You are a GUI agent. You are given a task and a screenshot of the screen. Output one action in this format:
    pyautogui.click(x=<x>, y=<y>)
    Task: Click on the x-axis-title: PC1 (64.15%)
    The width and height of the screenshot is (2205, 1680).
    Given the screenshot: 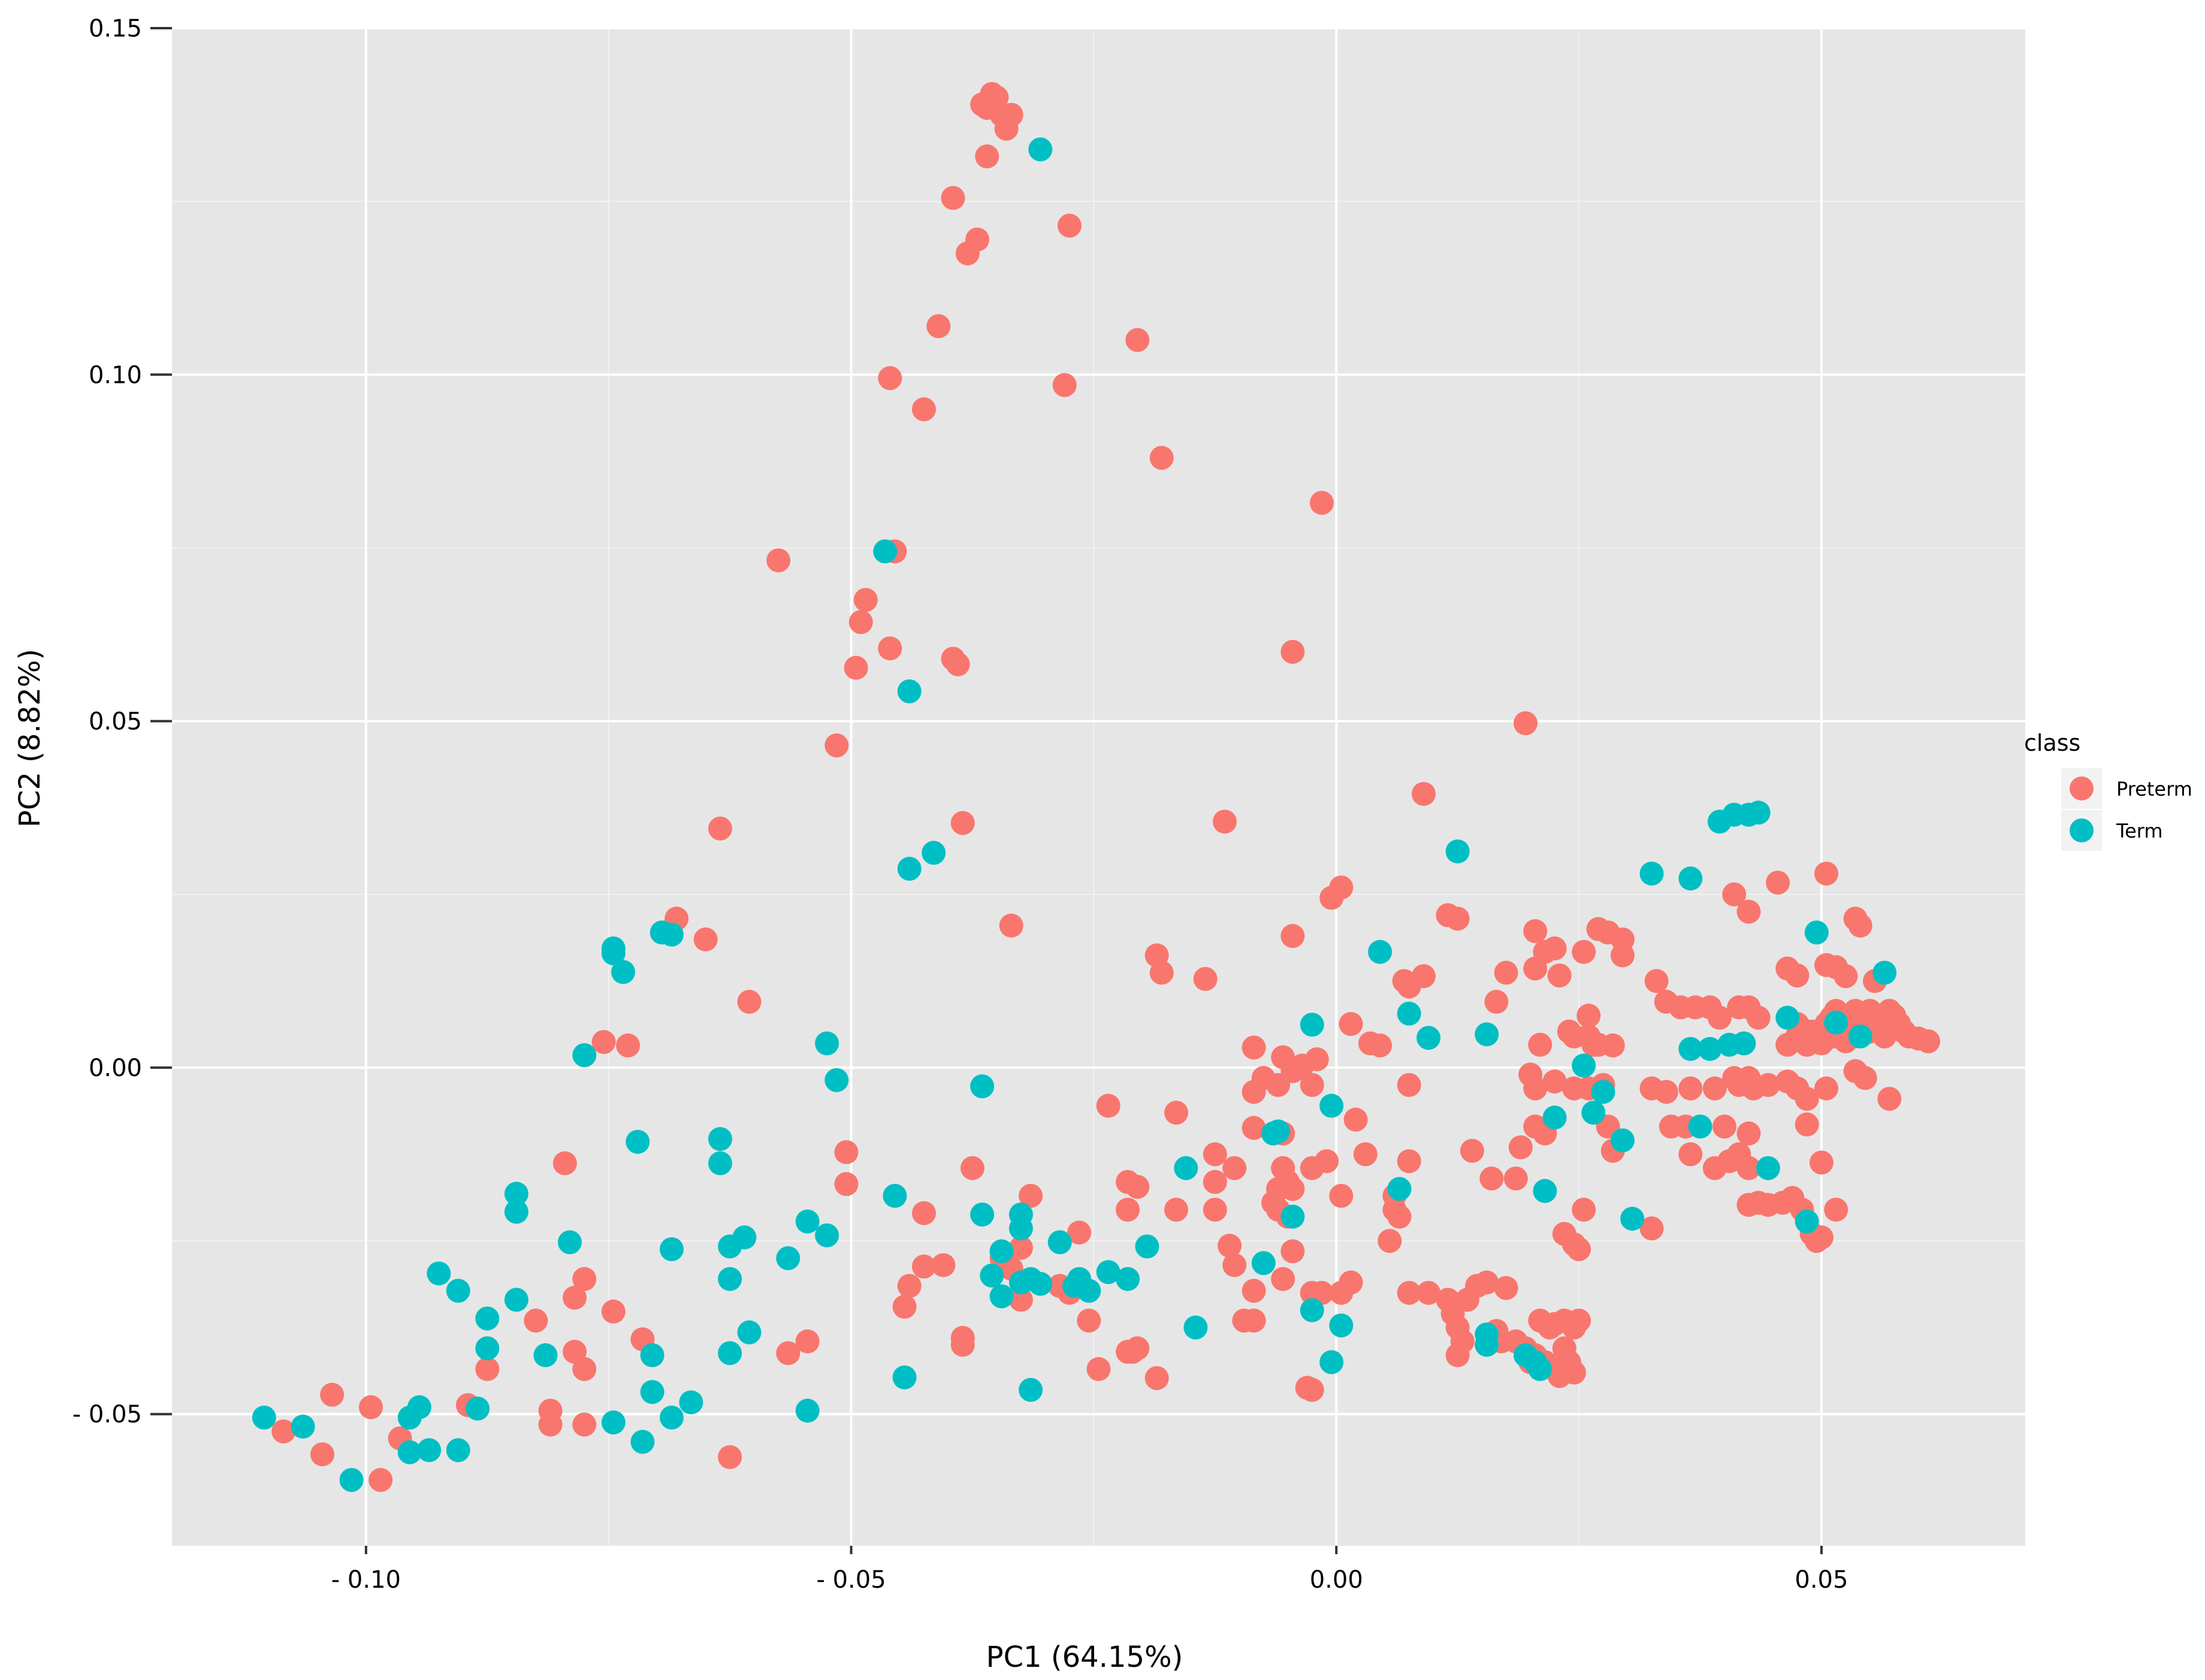 What is the action you would take?
    pyautogui.click(x=1084, y=1657)
    